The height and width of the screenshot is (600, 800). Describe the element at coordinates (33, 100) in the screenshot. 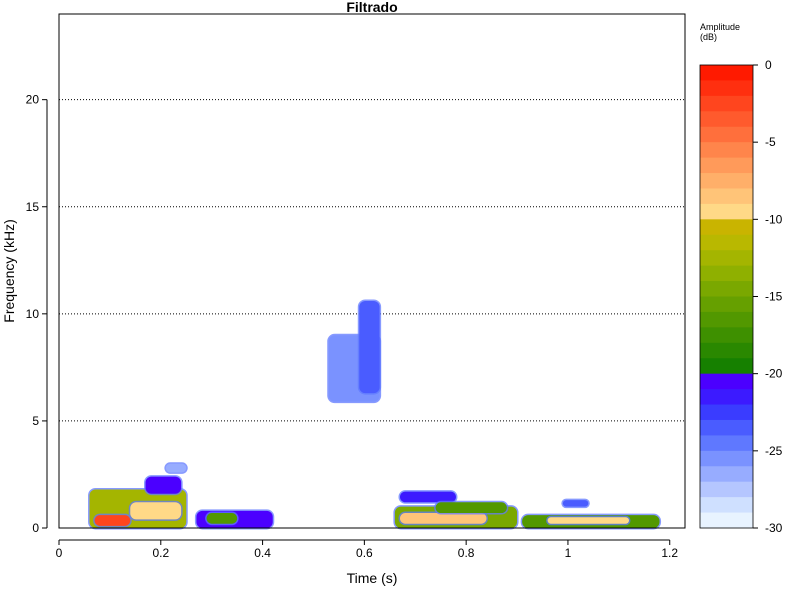

I see `y-tick-label-4: 20` at that location.